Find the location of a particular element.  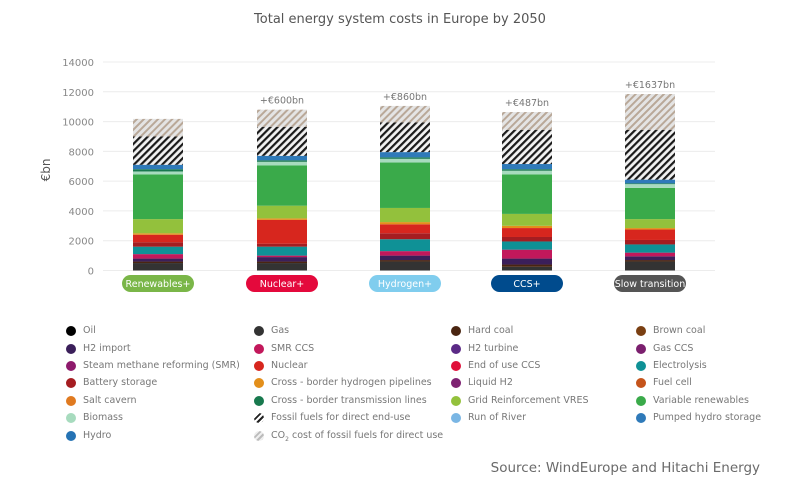

y-tick-label: 14000 is located at coordinates (78, 63).